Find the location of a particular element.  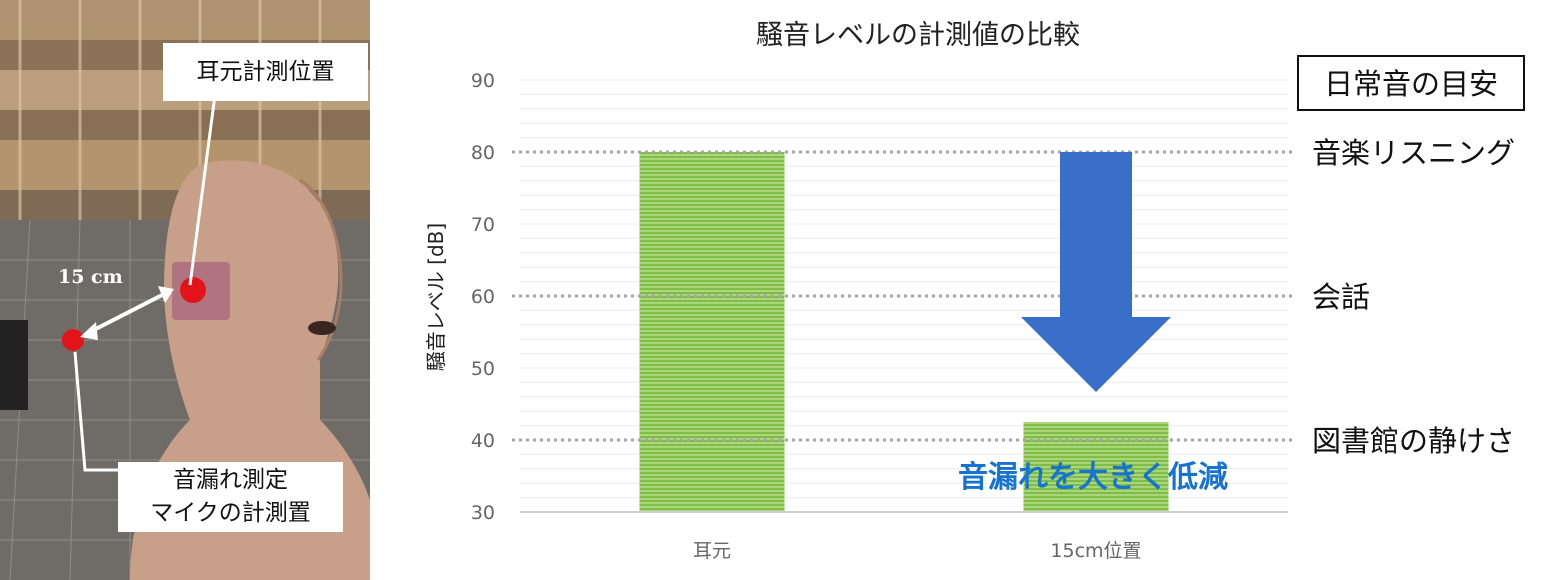

category-labels: 耳元 15cm位置 is located at coordinates (917, 551).